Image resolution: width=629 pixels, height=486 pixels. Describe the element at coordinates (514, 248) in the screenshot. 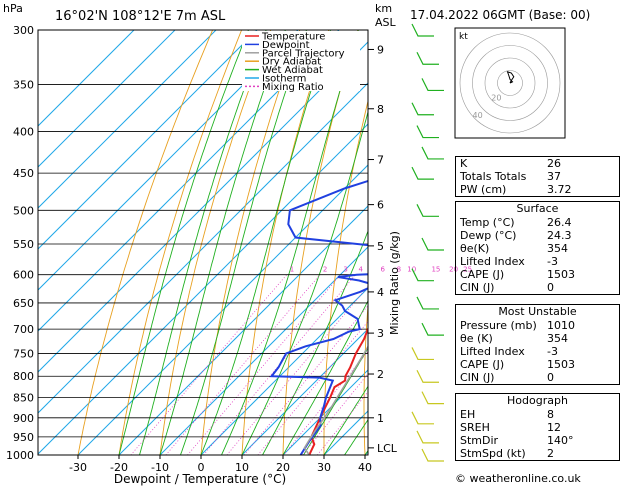

I see `surface-row: θe(K) 354` at that location.